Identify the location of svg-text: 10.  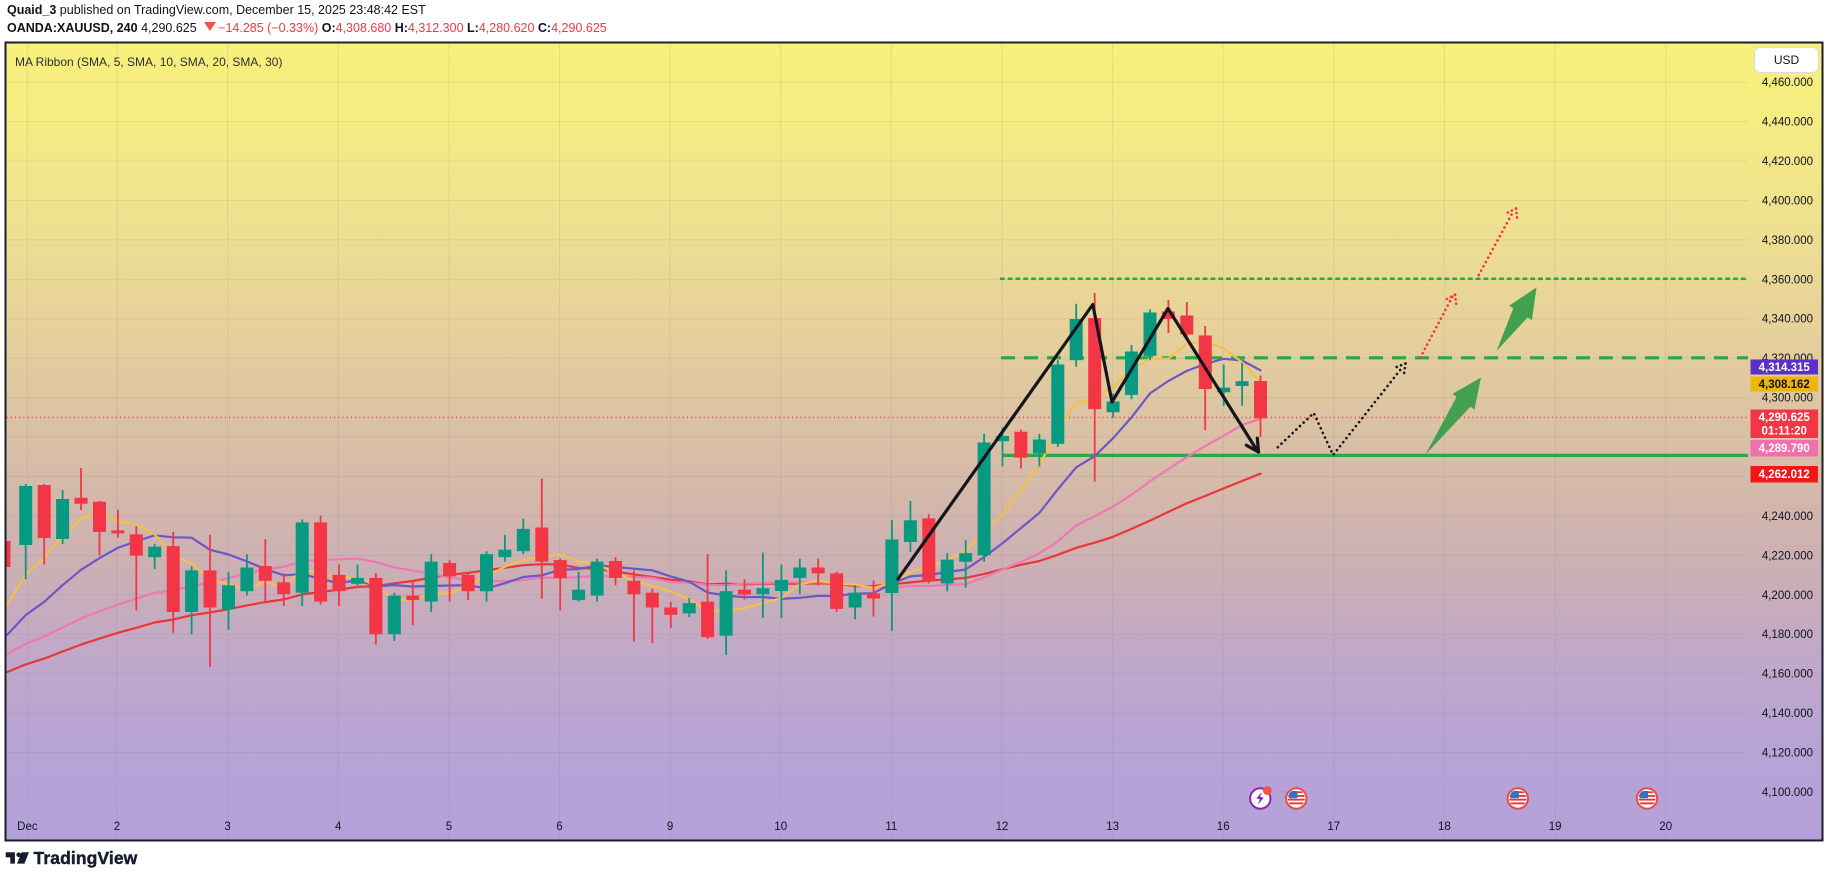
(780, 827).